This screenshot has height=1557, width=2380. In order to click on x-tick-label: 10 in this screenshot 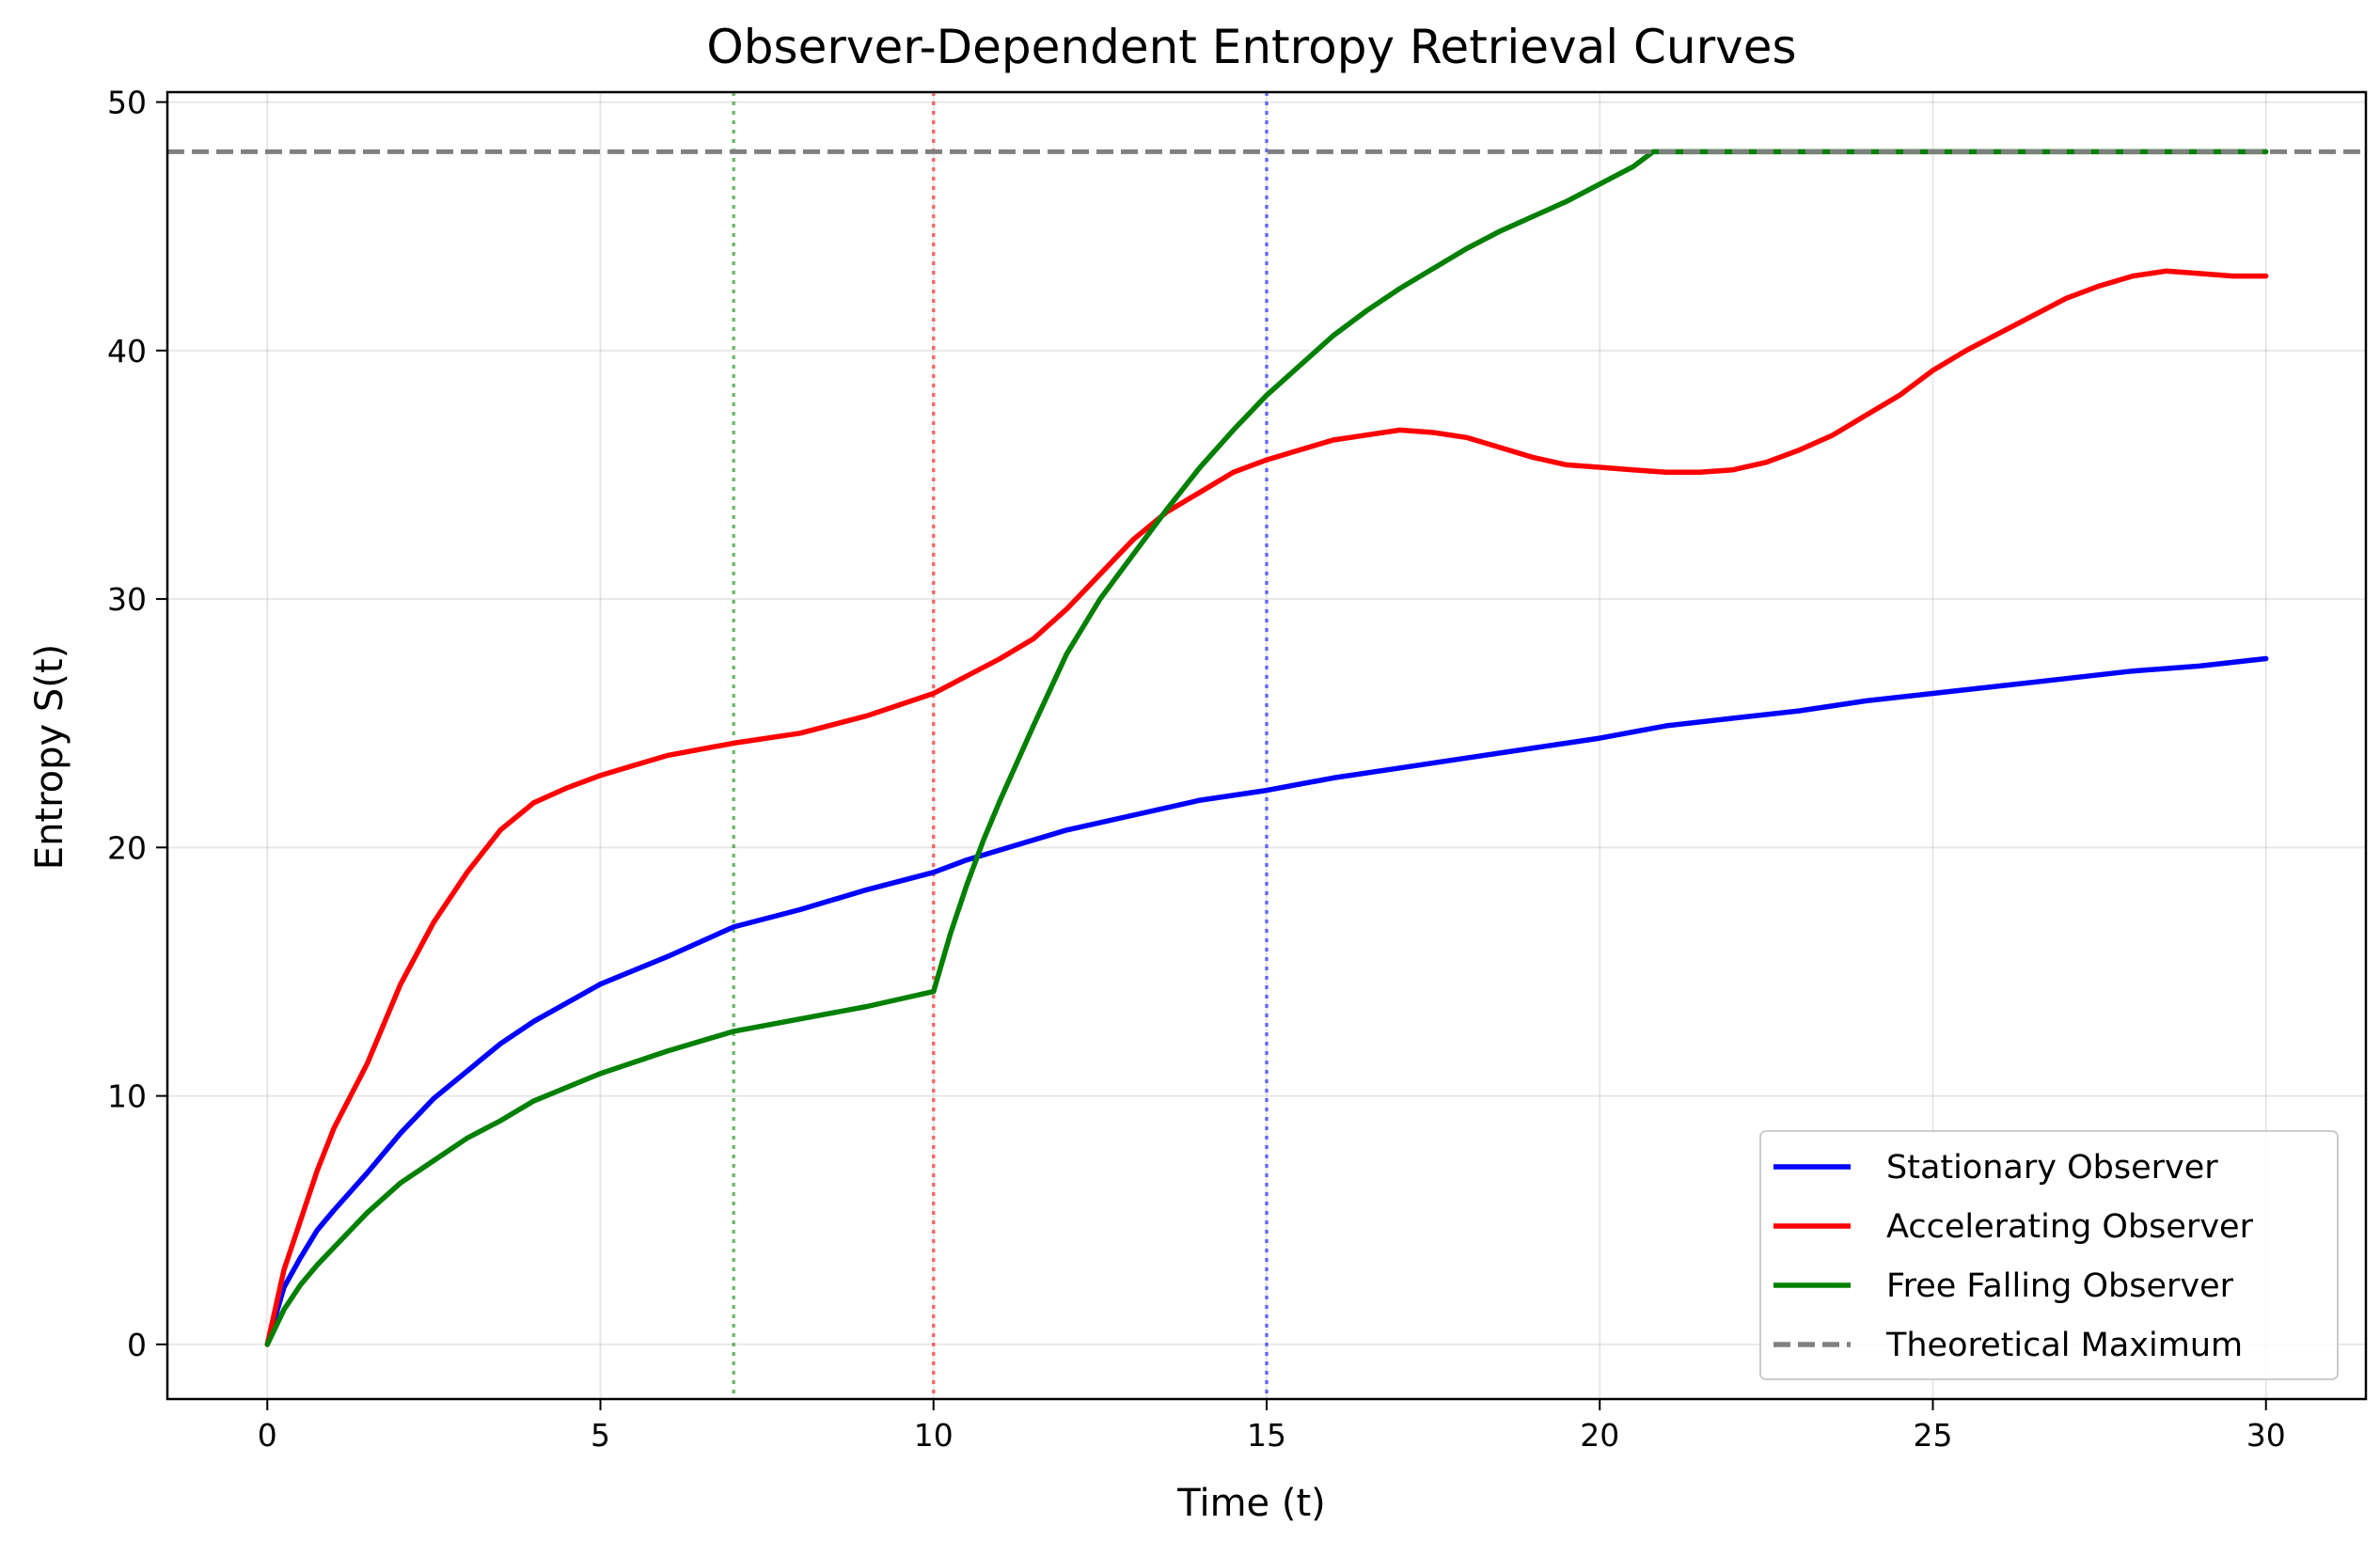, I will do `click(934, 1435)`.